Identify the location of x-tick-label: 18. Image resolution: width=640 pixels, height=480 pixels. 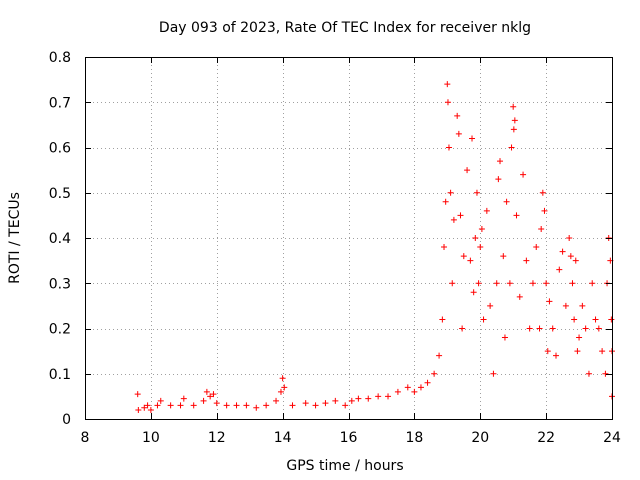
(414, 438).